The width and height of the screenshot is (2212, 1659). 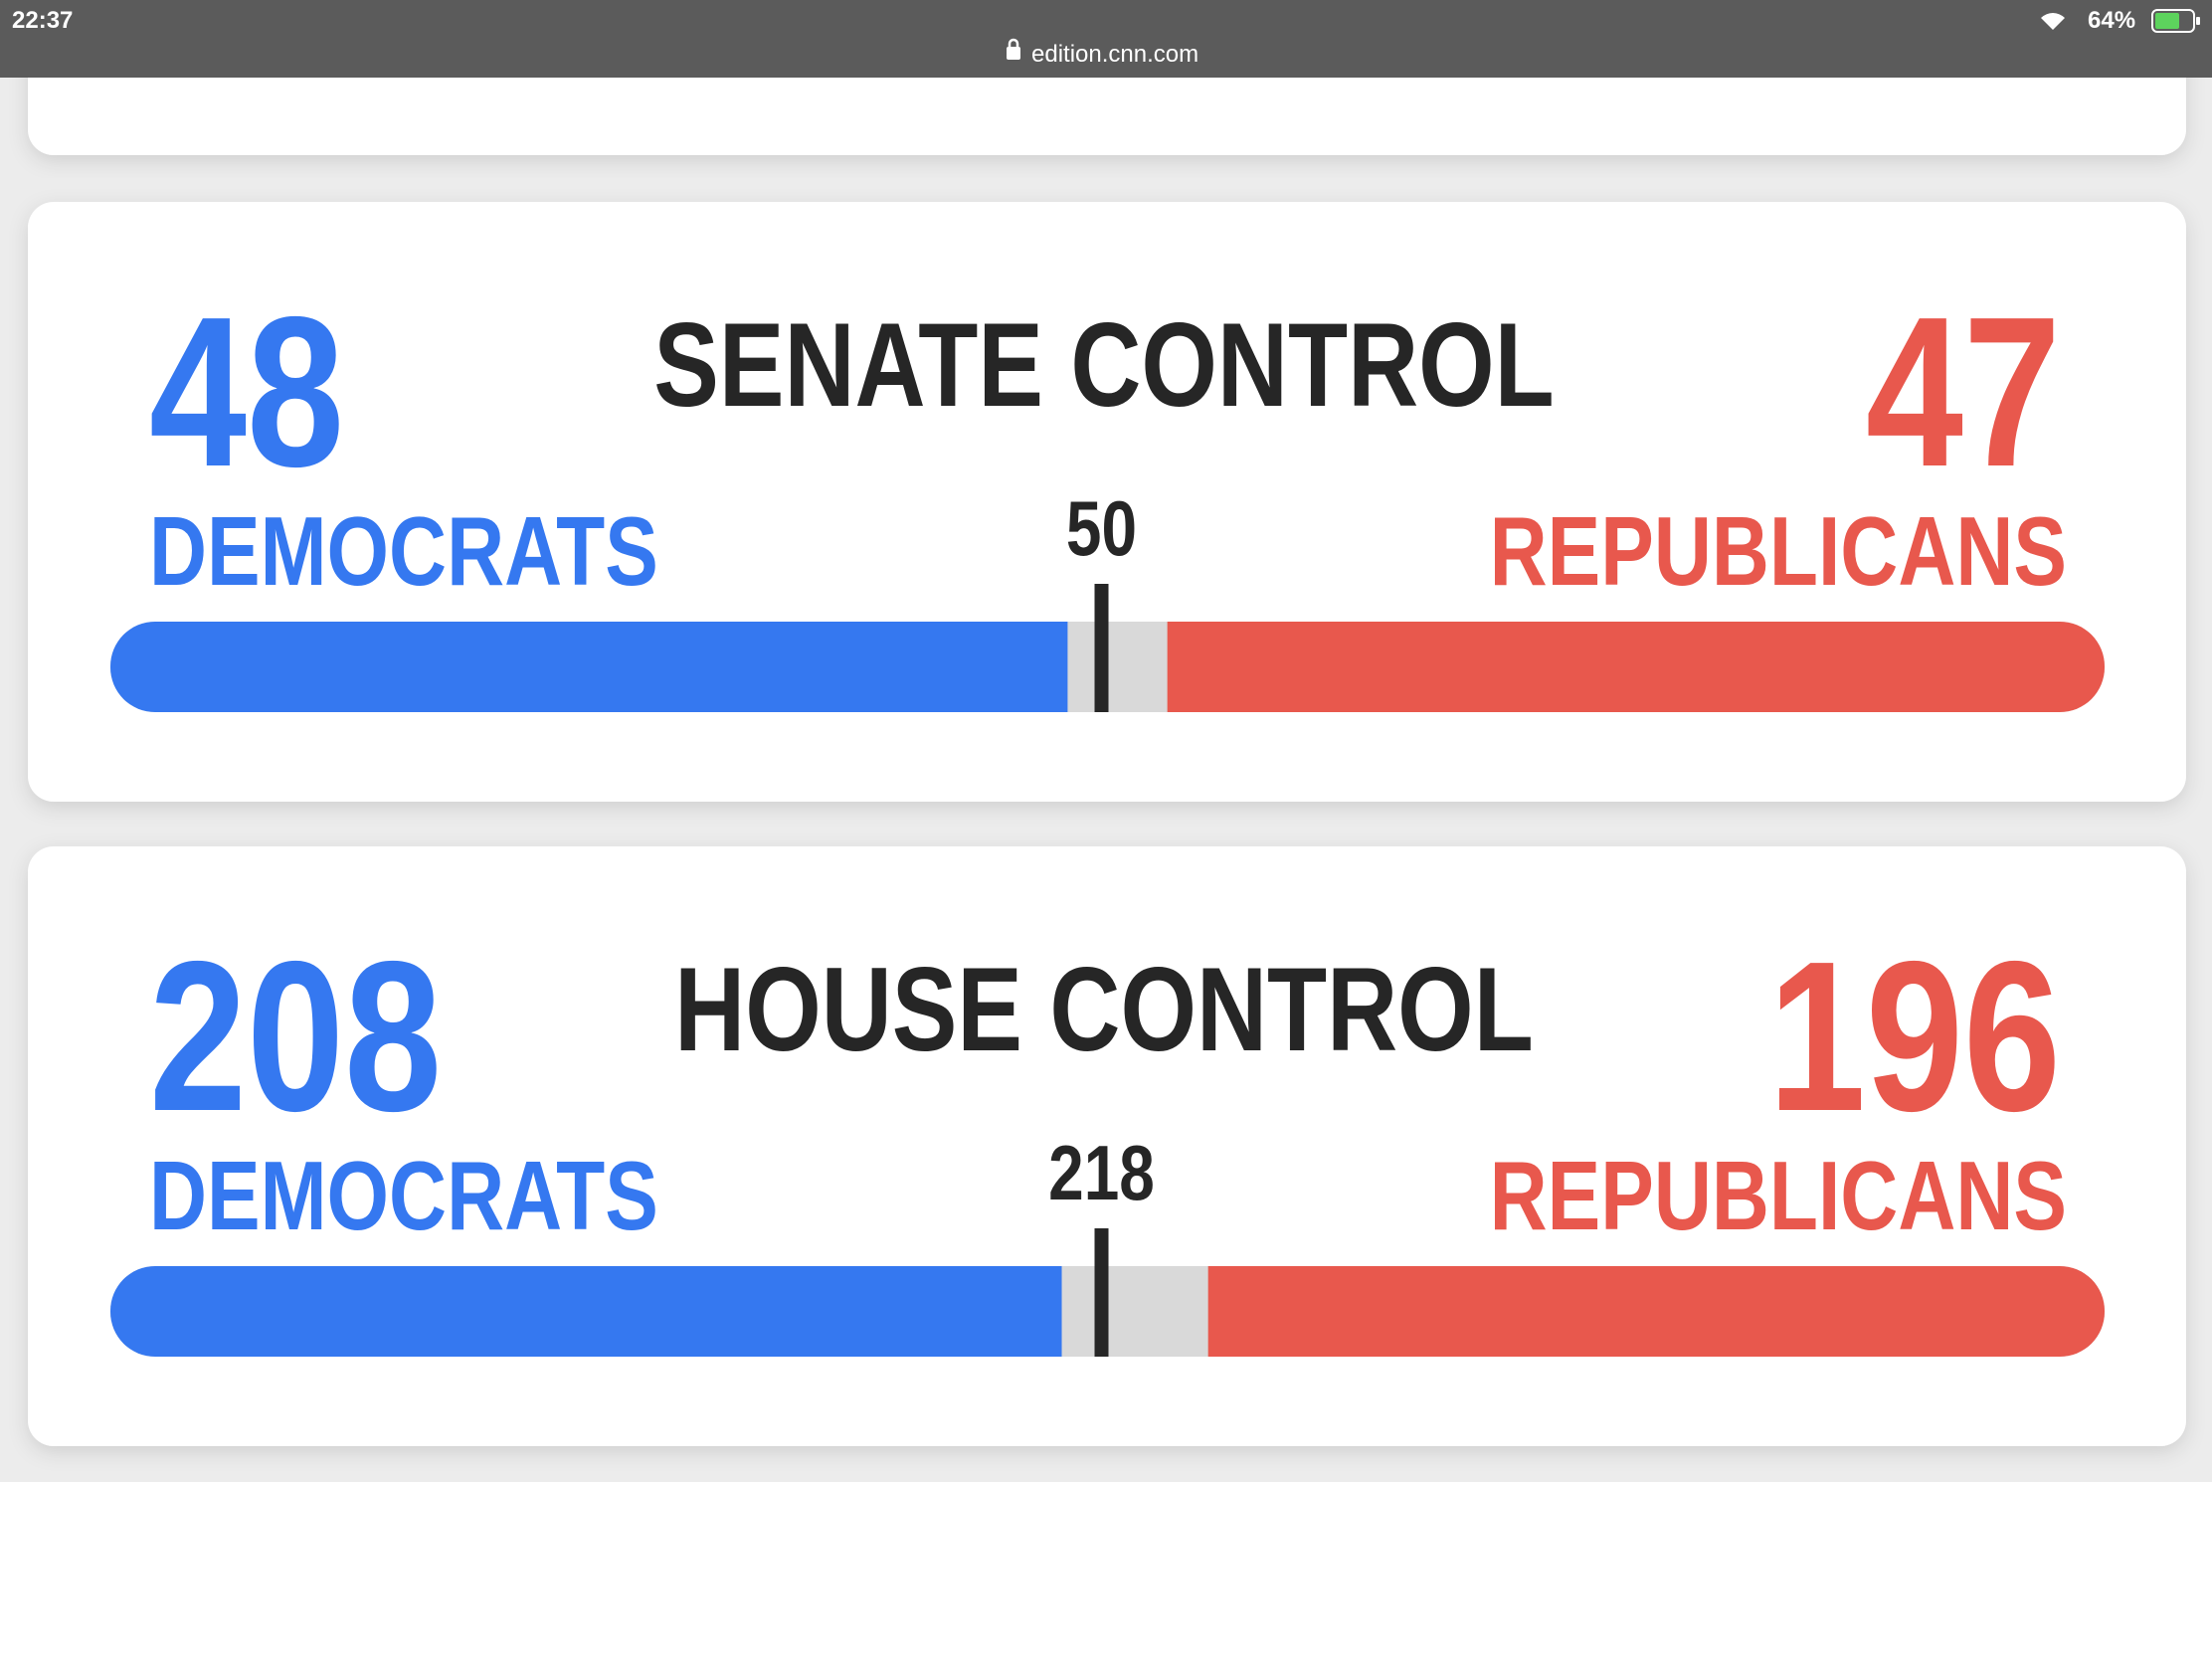 What do you see at coordinates (2175, 21) in the screenshot?
I see `battery-icon` at bounding box center [2175, 21].